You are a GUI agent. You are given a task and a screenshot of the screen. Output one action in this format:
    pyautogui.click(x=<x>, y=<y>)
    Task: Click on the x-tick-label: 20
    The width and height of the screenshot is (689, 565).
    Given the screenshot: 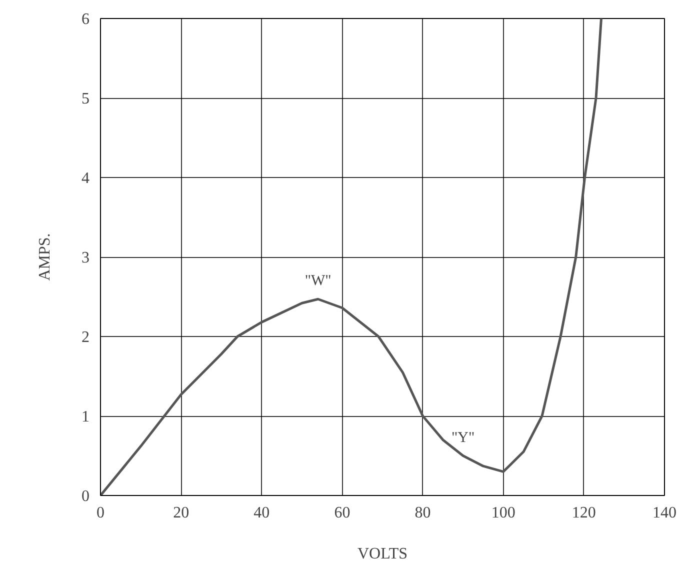 What is the action you would take?
    pyautogui.click(x=181, y=513)
    